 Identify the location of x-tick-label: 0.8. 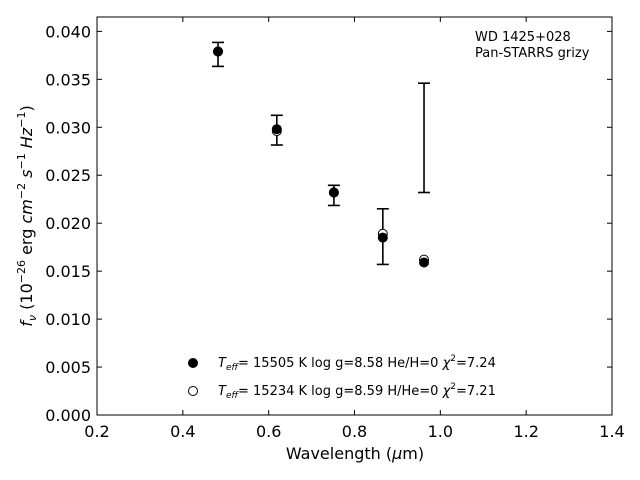
(354, 431).